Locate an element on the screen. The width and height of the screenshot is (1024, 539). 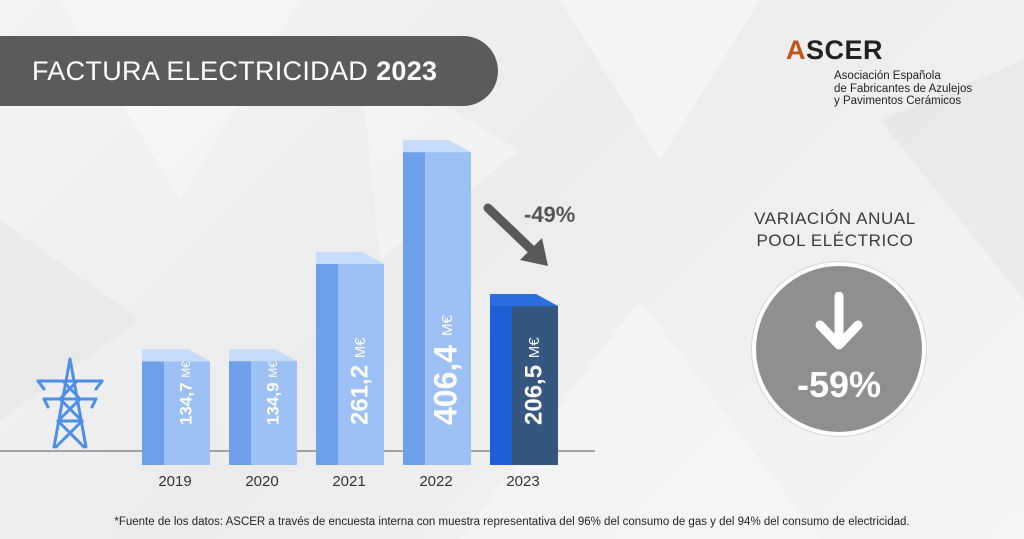
bar-2022: 406,4 M€2022 is located at coordinates (437, 315).